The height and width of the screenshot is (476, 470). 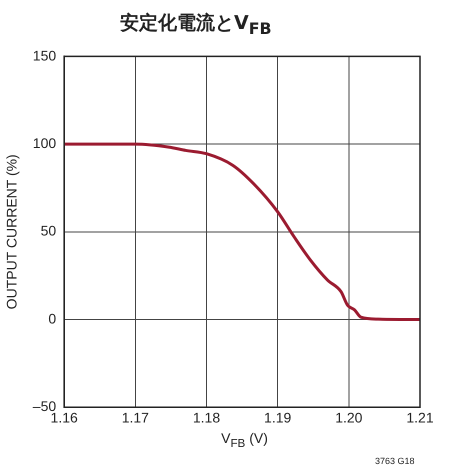 What do you see at coordinates (420, 417) in the screenshot?
I see `x-tick-label: 1.21` at bounding box center [420, 417].